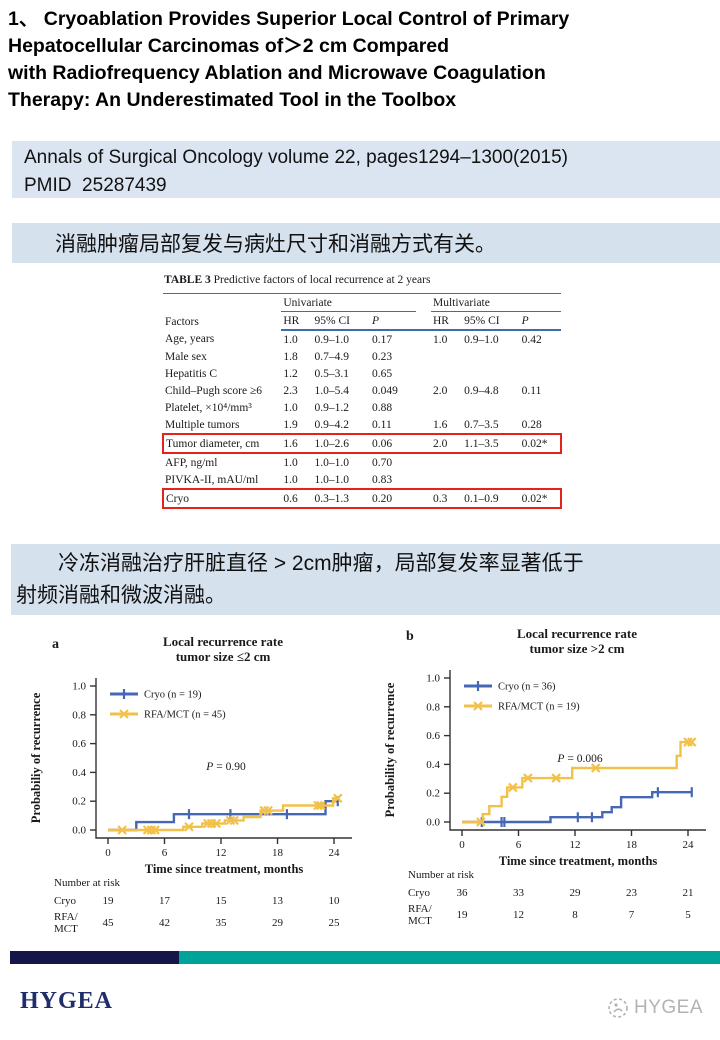 Image resolution: width=720 pixels, height=1040 pixels. What do you see at coordinates (382, 479) in the screenshot?
I see `value-cell: 0.83` at bounding box center [382, 479].